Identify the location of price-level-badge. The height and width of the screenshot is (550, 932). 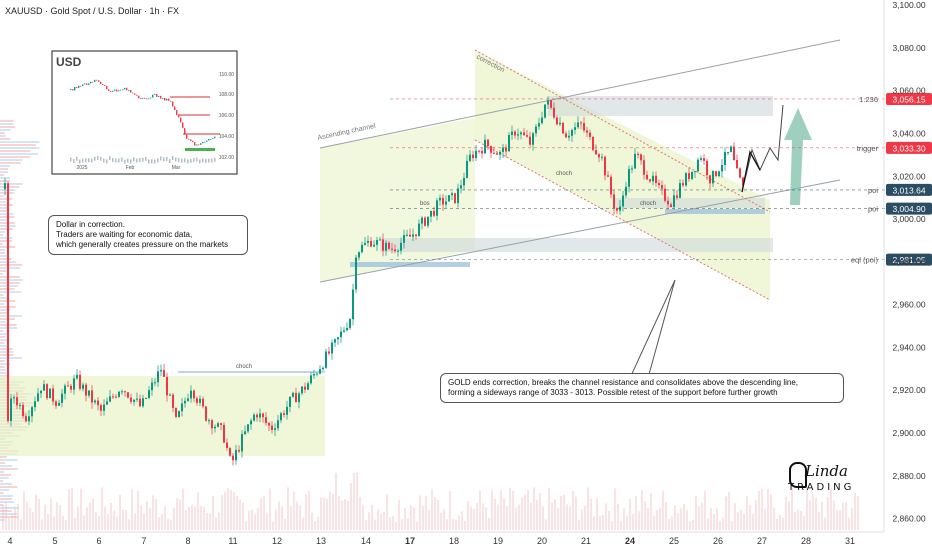
(909, 147).